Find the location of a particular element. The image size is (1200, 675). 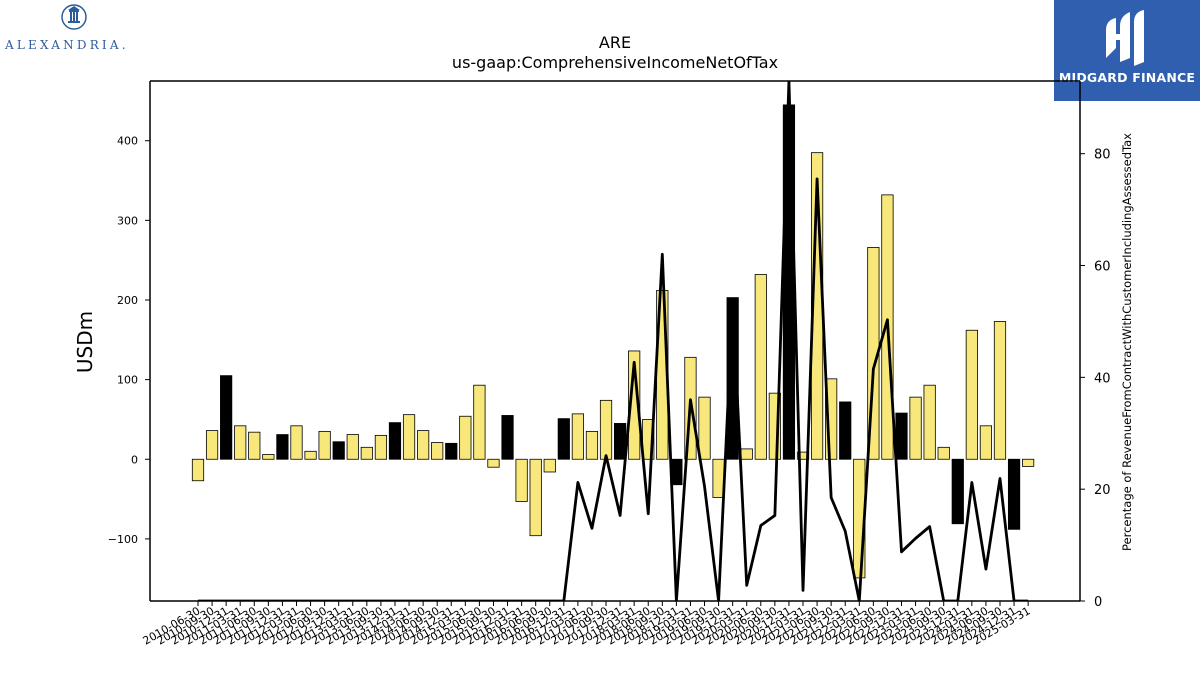

alexandria-logo: ALEXANDRIA. is located at coordinates (75, 30).